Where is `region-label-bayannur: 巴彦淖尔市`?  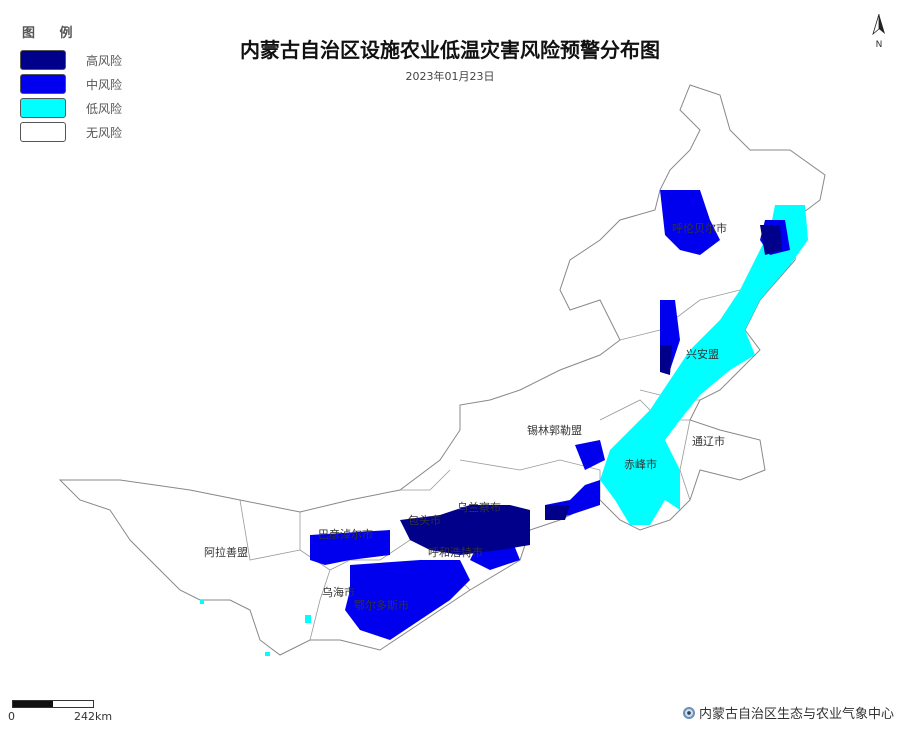
region-label-bayannur: 巴彦淖尔市 is located at coordinates (345, 534).